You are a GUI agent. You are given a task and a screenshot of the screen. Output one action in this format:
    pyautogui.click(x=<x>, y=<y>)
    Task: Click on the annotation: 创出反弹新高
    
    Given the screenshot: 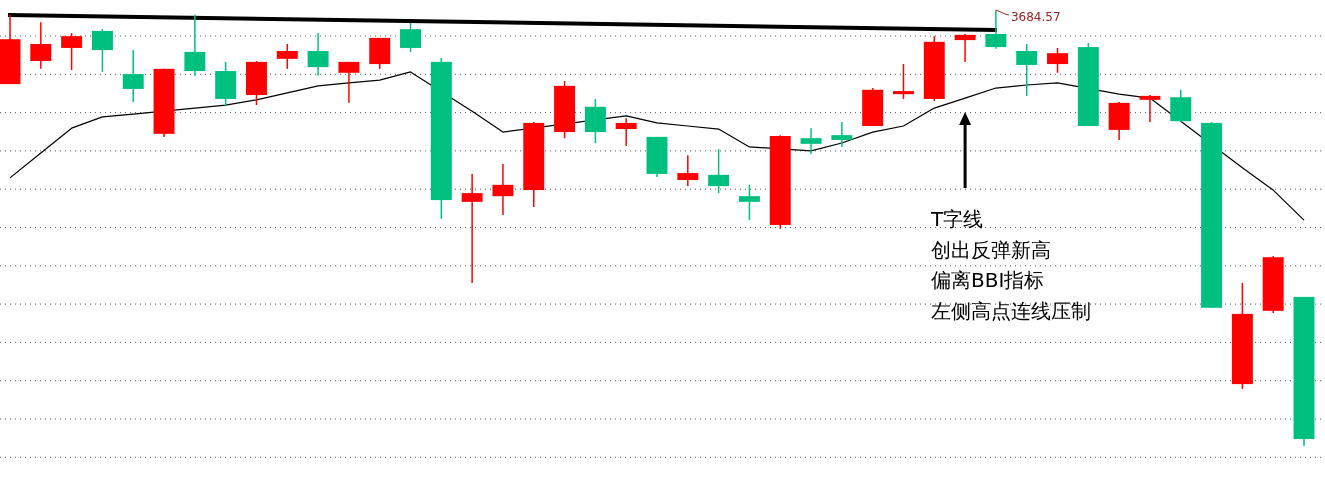 What is the action you would take?
    pyautogui.click(x=991, y=249)
    